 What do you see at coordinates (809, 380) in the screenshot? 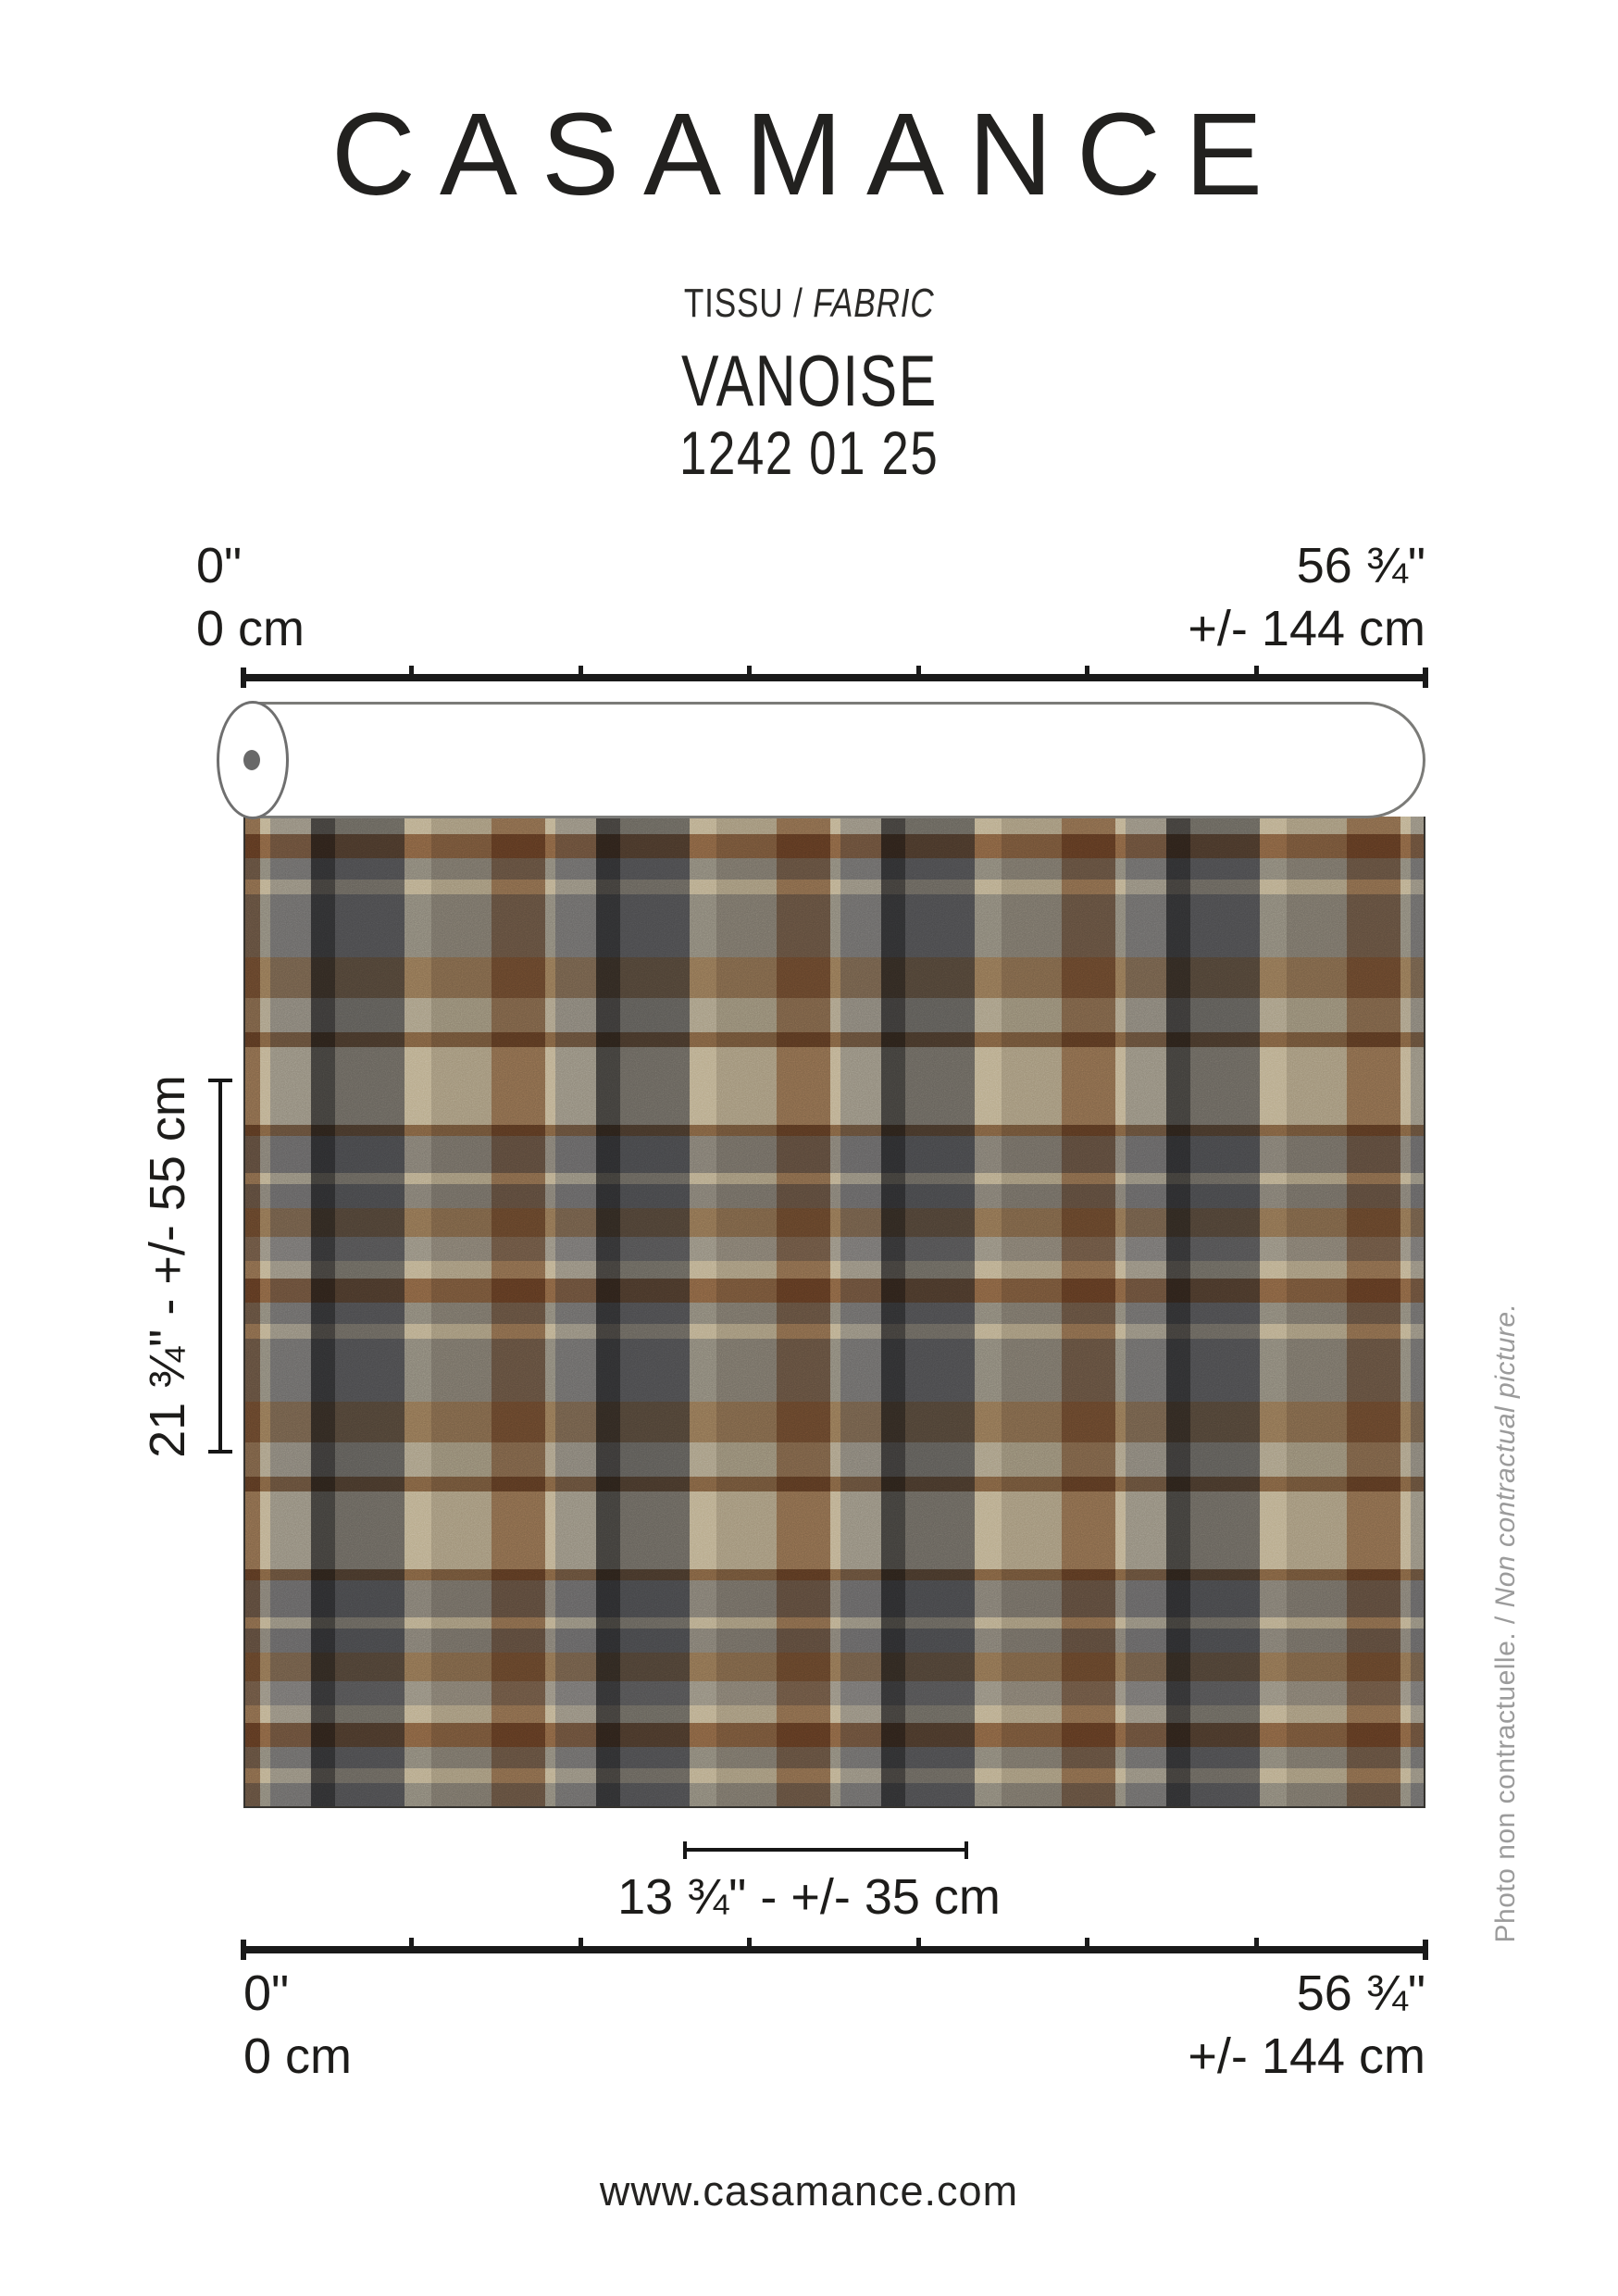
I see `product-name: VANOISE` at bounding box center [809, 380].